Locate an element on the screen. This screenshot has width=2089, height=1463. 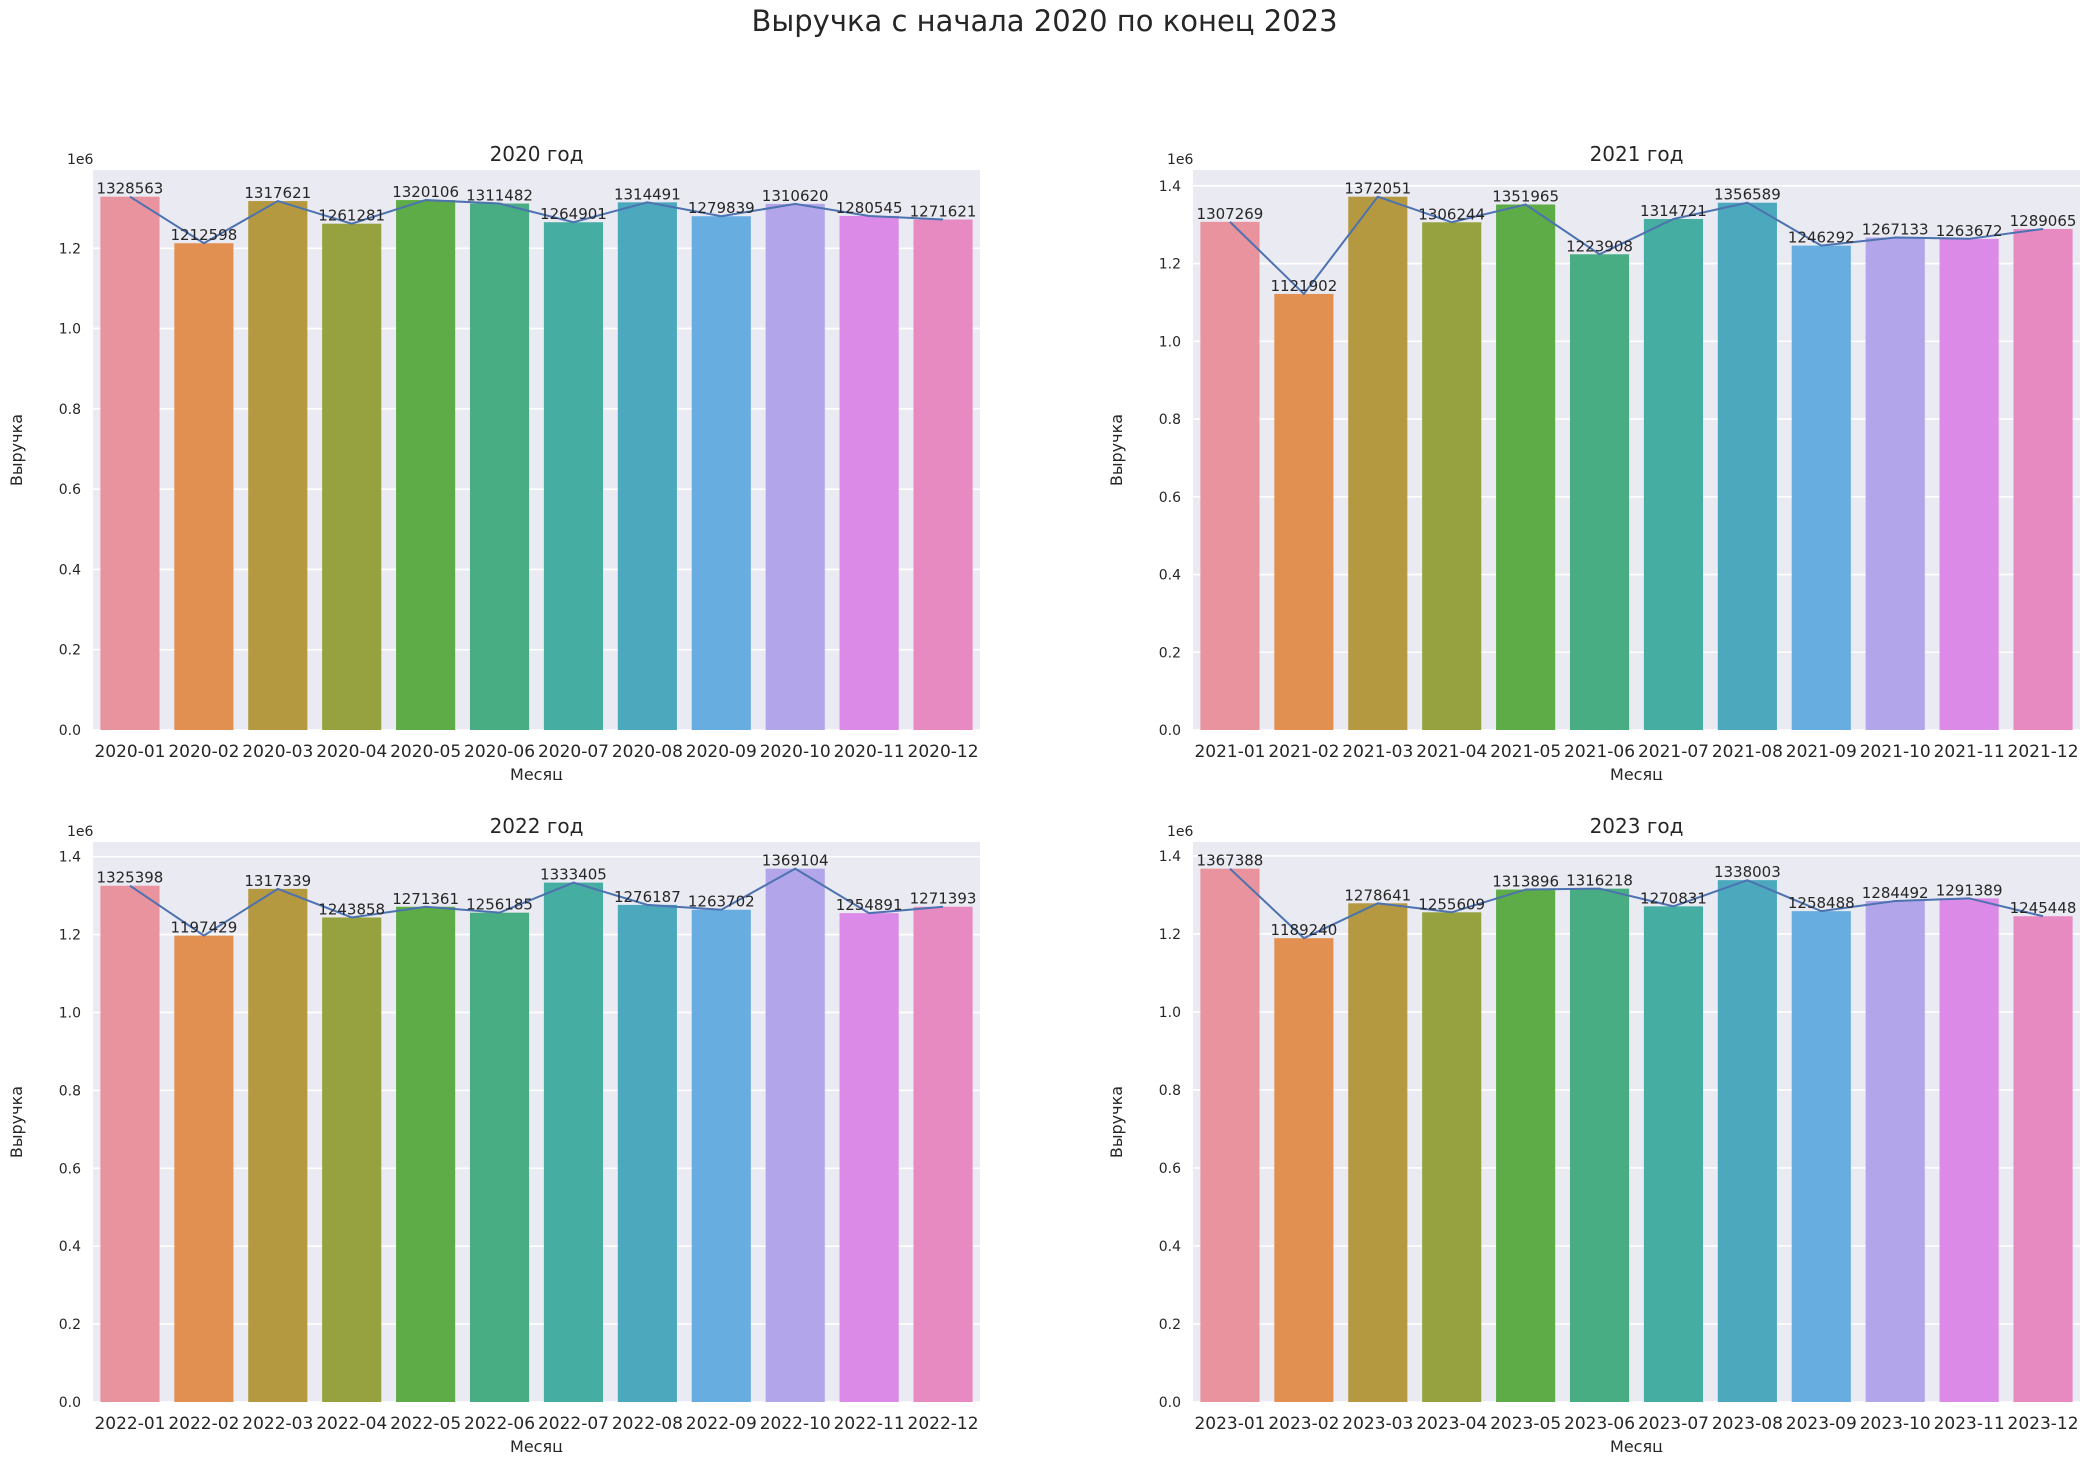
data-label: 1310620 is located at coordinates (795, 196).